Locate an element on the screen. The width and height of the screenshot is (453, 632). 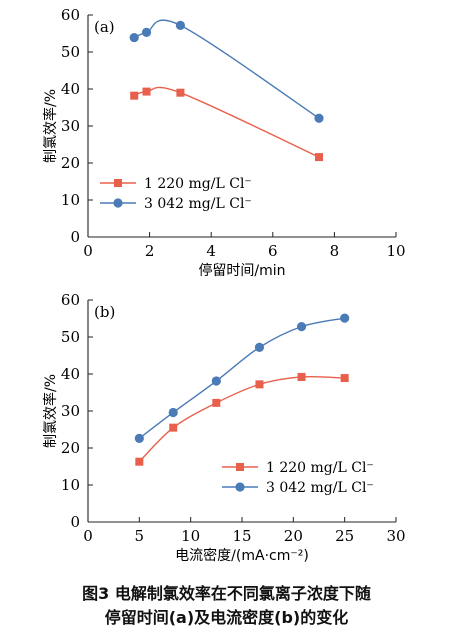
x-tick-label: 4 is located at coordinates (211, 251).